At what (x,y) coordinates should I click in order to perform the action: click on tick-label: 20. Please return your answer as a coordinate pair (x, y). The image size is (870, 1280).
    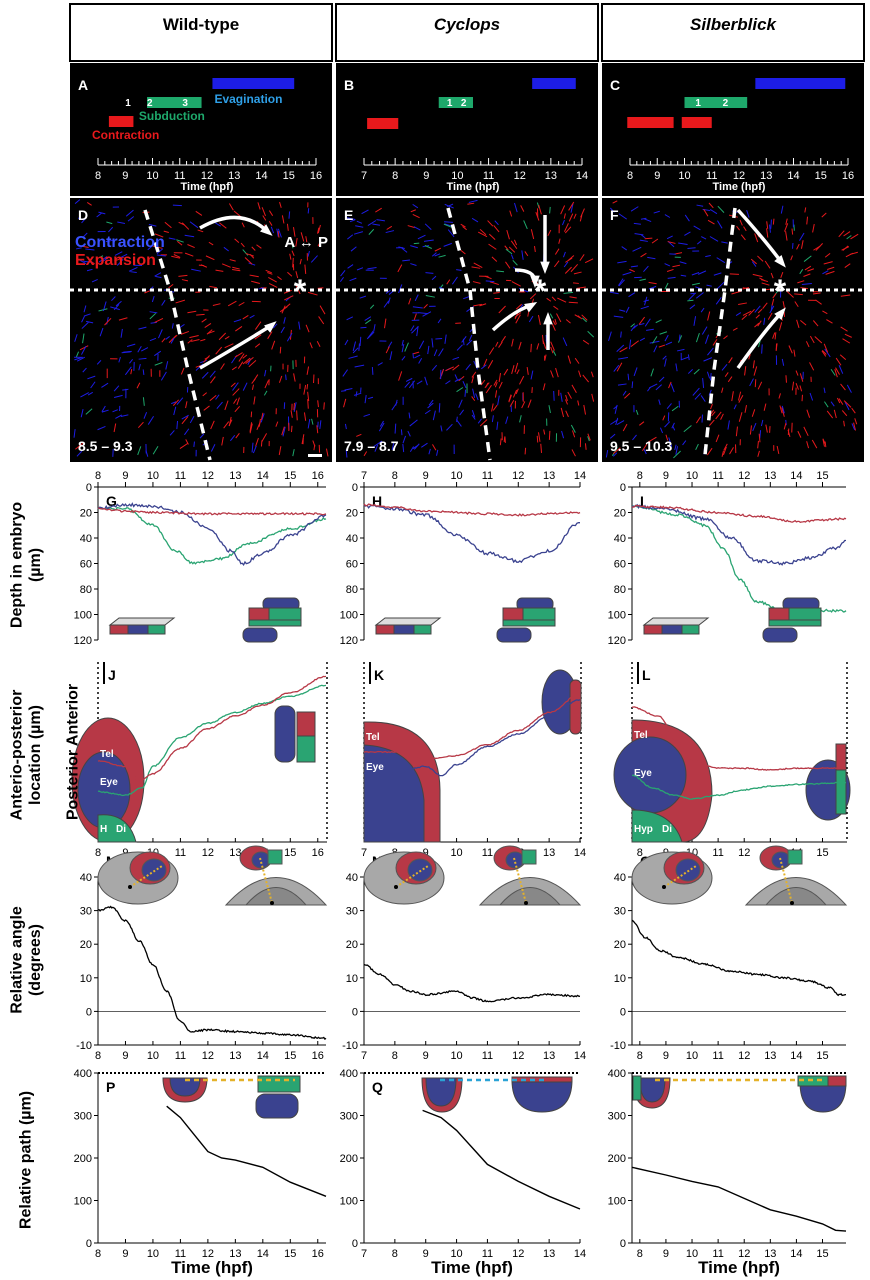
    Looking at the image, I should click on (352, 514).